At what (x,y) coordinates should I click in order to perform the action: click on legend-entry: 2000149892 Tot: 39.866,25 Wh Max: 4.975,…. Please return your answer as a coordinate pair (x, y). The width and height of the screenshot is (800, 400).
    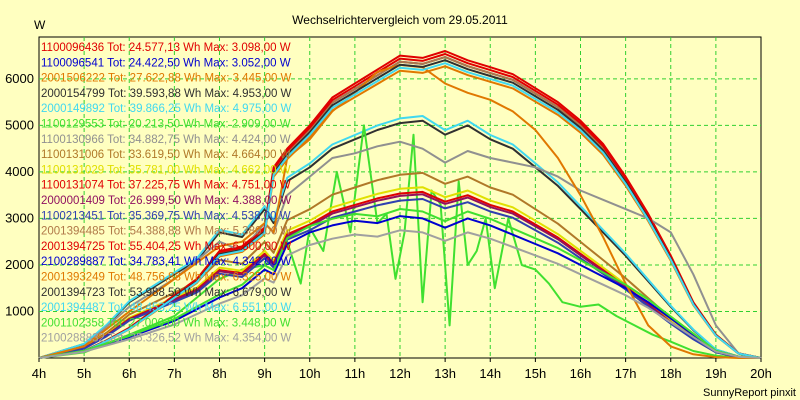
    Looking at the image, I should click on (166, 109).